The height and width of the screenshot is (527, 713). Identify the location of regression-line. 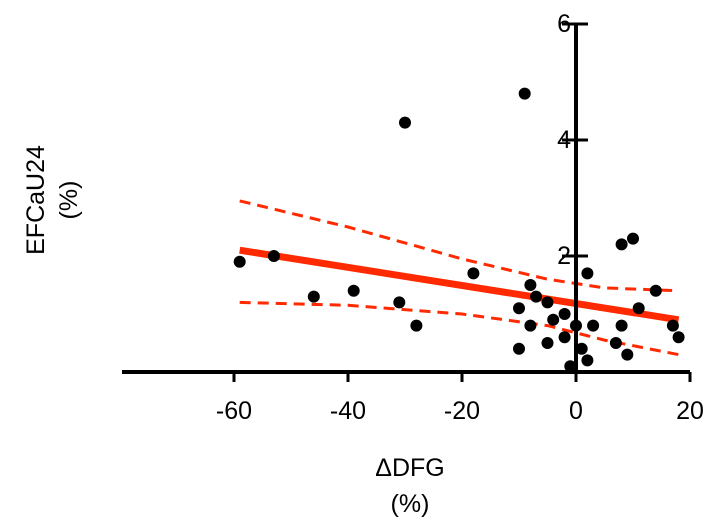
(459, 285).